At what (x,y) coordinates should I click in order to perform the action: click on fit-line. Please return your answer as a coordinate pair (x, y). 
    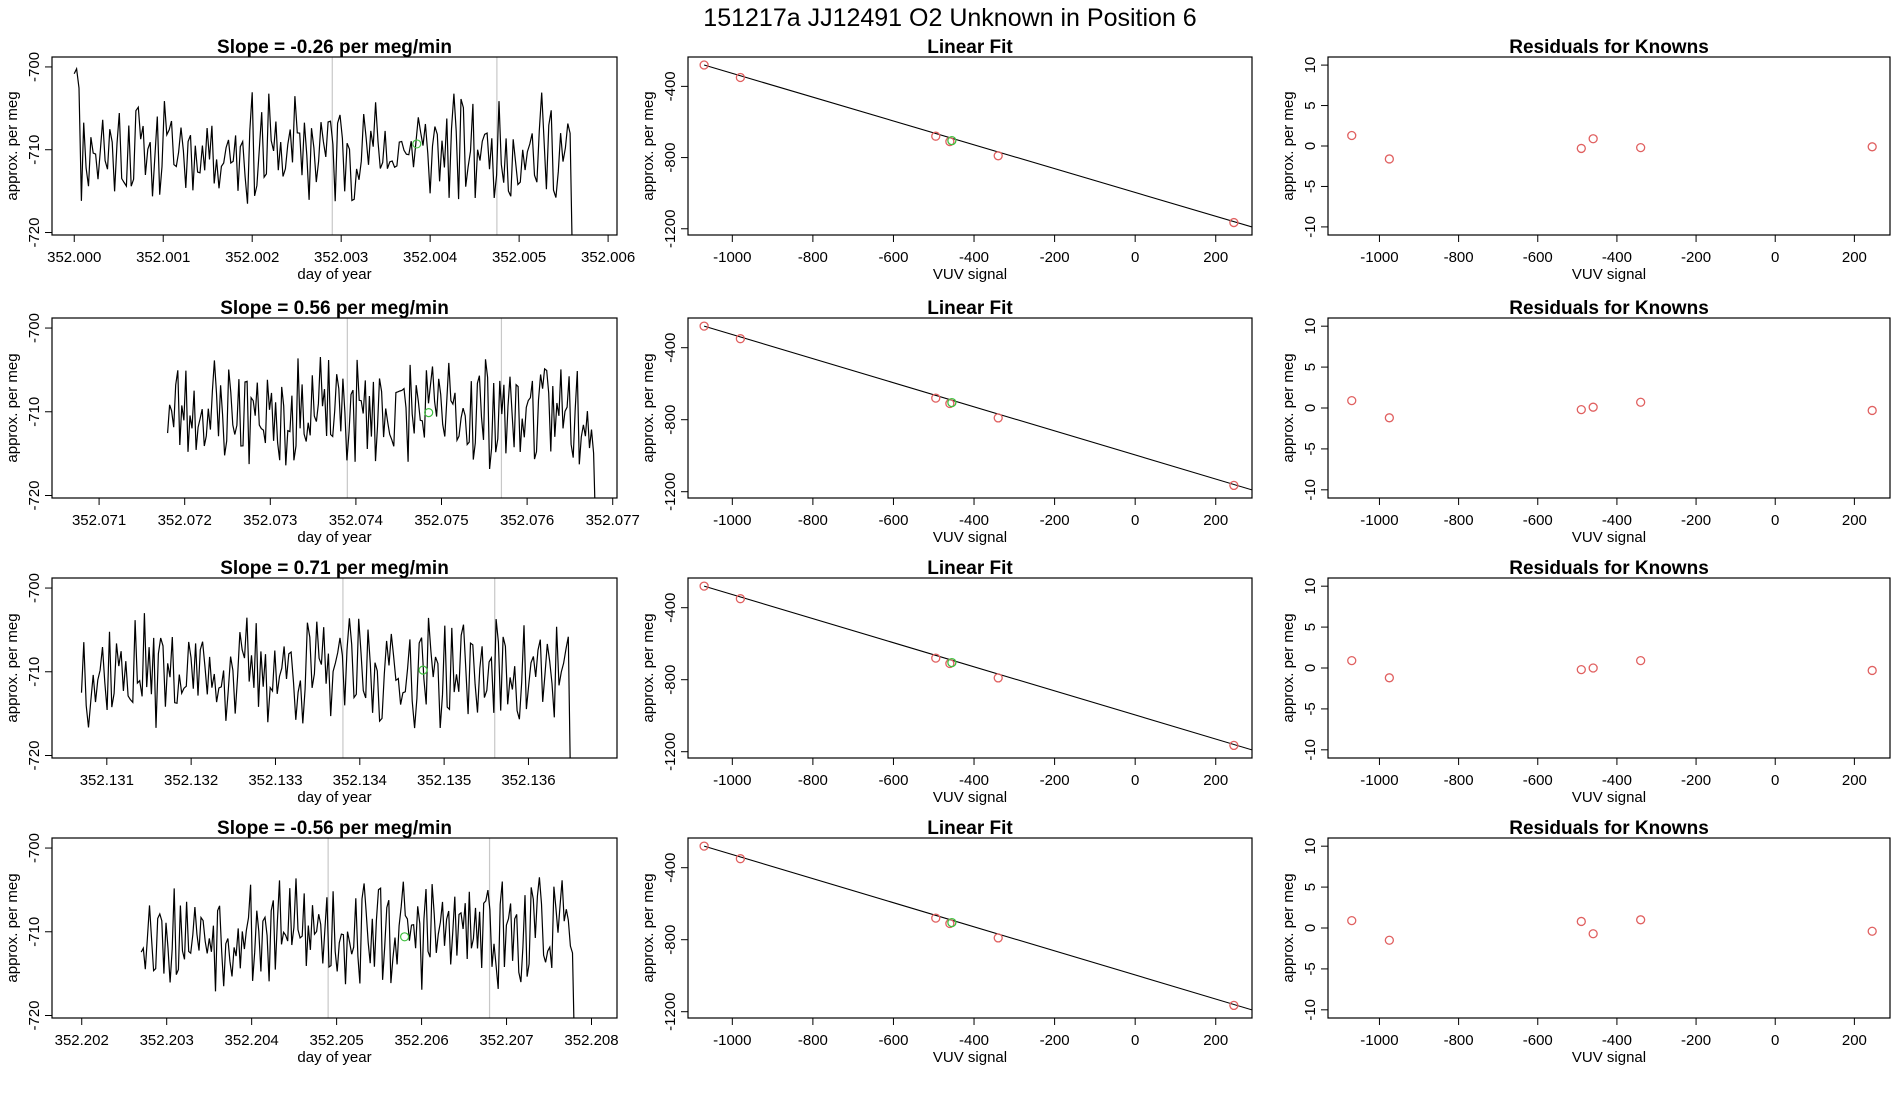
    Looking at the image, I should click on (977, 408).